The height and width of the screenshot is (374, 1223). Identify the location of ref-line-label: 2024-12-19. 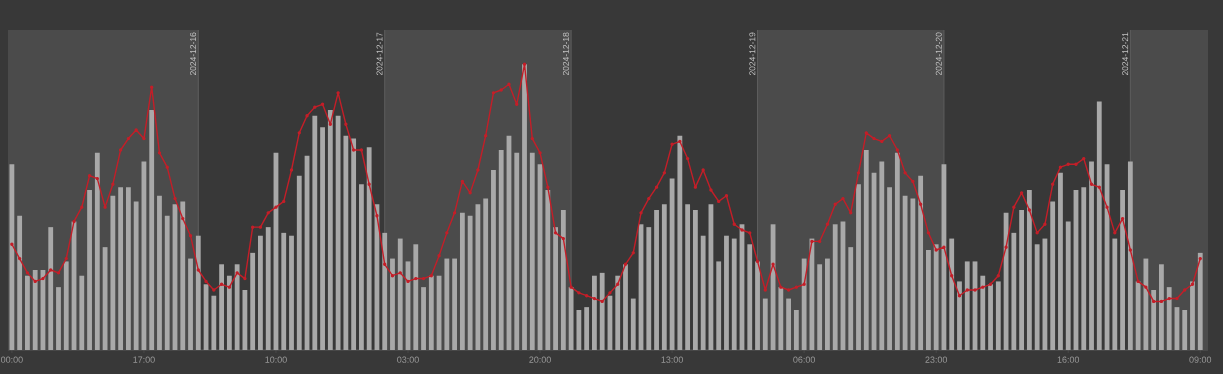
(752, 54).